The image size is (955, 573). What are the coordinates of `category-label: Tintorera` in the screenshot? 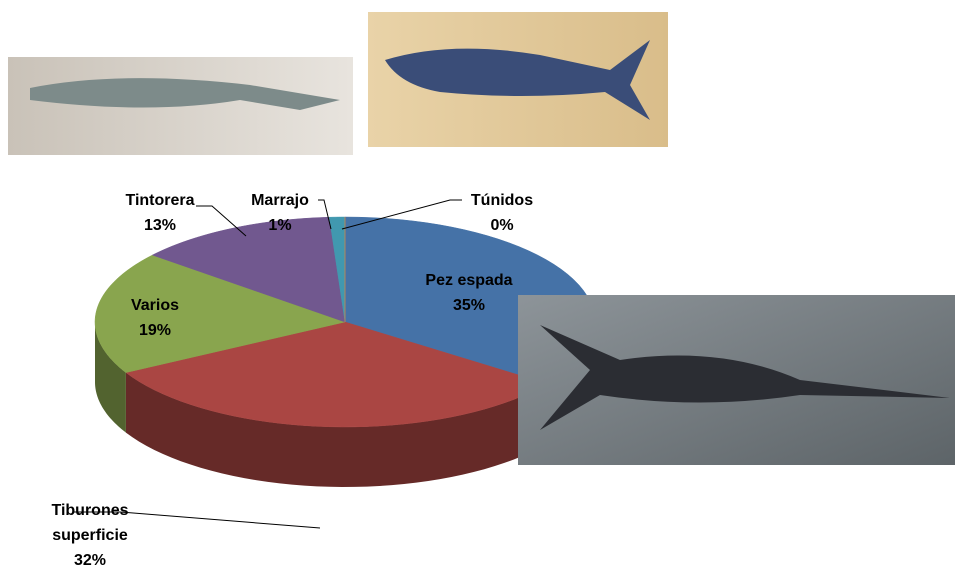 It's located at (160, 200).